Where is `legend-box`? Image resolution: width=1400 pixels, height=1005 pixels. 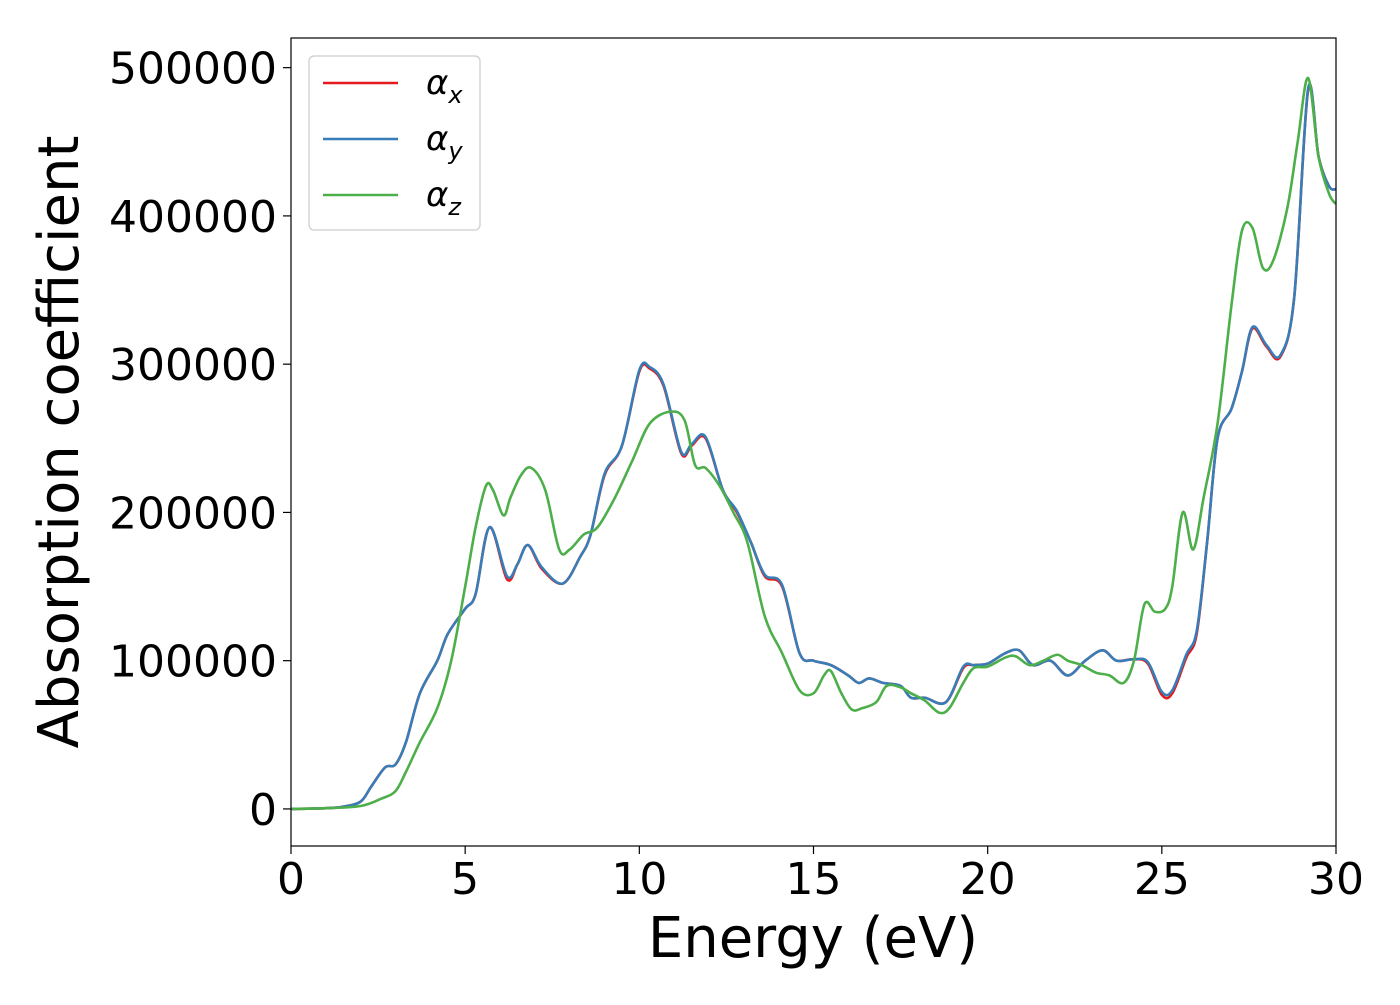 legend-box is located at coordinates (394, 143).